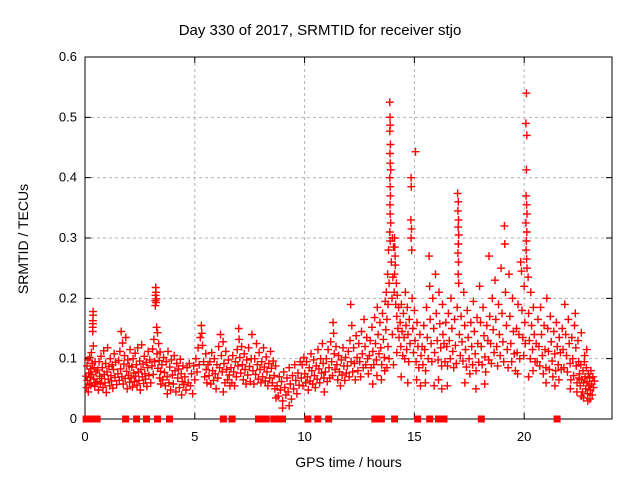 The image size is (640, 480). What do you see at coordinates (194, 436) in the screenshot?
I see `x-tick-label: 5` at bounding box center [194, 436].